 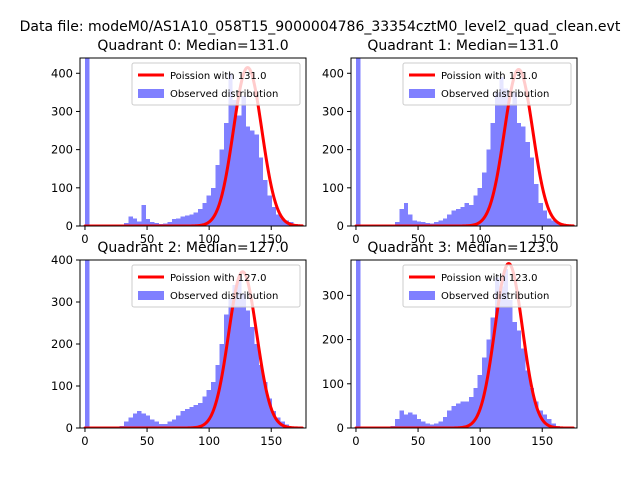 What do you see at coordinates (192, 248) in the screenshot?
I see `panel-title: Quadrant 2: Median=127.0` at bounding box center [192, 248].